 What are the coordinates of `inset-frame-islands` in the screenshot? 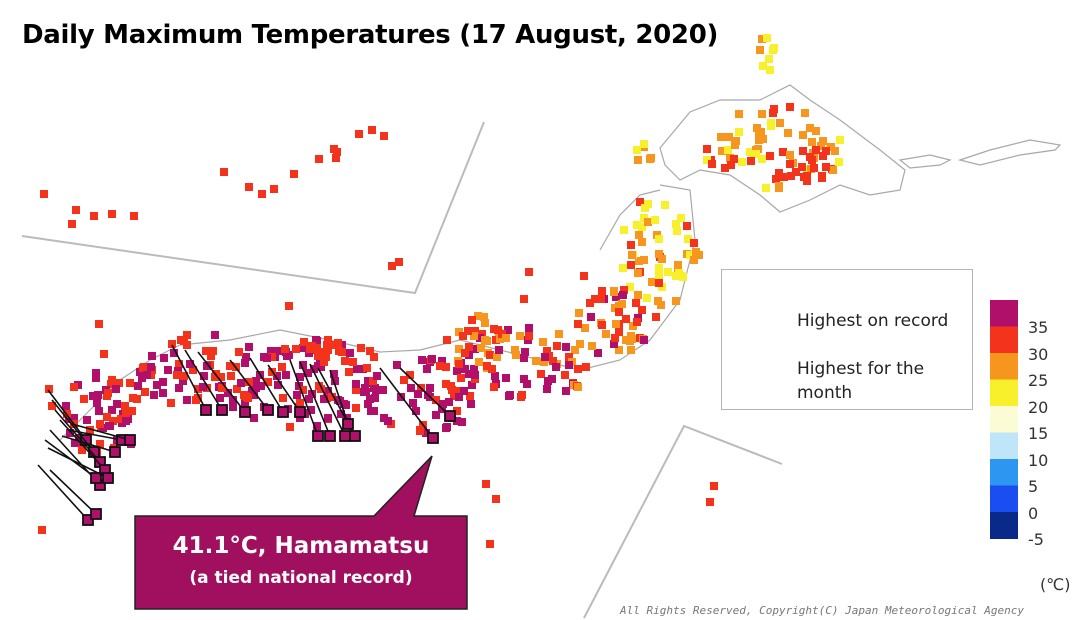 It's located at (253, 208).